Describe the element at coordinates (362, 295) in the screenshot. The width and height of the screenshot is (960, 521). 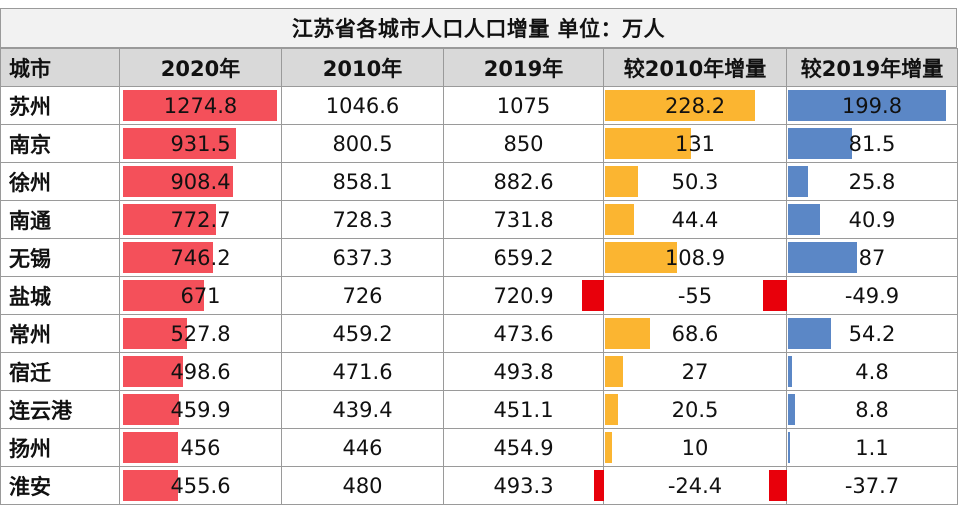
I see `value-2010: 726` at that location.